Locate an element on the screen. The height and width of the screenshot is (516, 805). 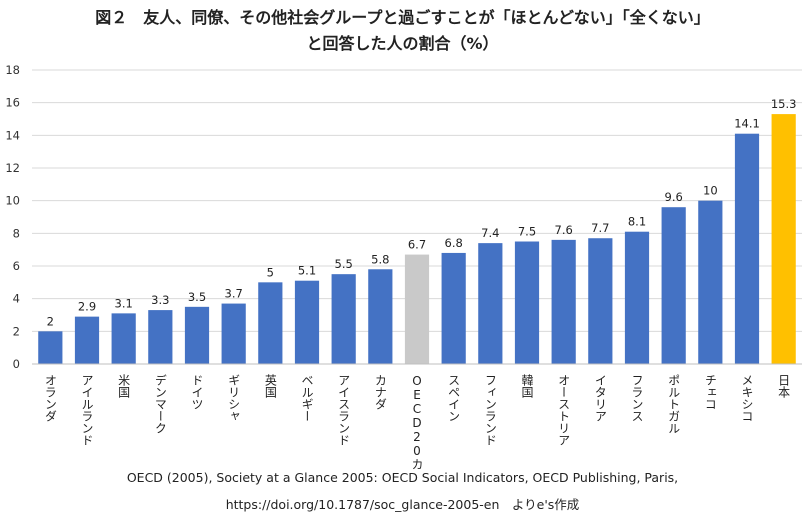
y-tick-label: 6 is located at coordinates (16, 266).